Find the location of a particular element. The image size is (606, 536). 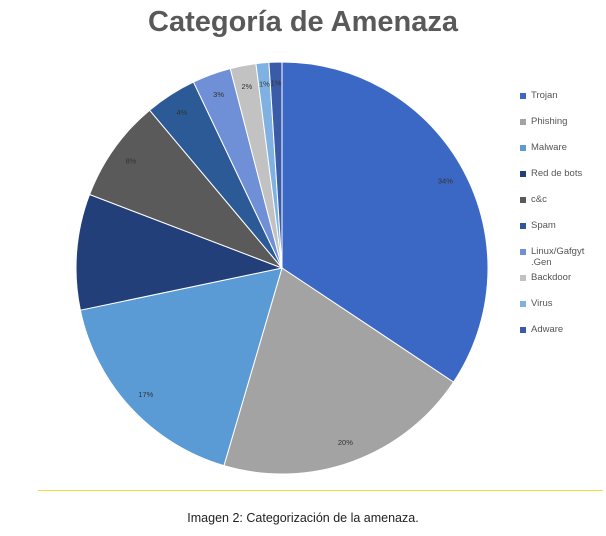

legend-item: Linux/Gafgyt .Gen is located at coordinates (555, 259).